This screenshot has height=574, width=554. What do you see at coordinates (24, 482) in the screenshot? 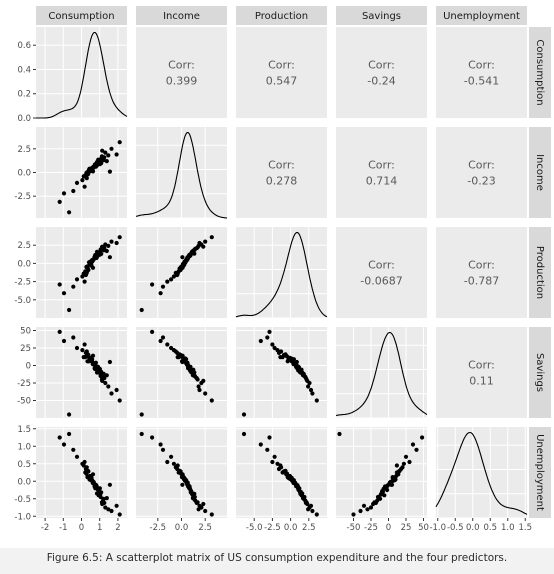
I see `y-tick-label: 0.0` at bounding box center [24, 482].